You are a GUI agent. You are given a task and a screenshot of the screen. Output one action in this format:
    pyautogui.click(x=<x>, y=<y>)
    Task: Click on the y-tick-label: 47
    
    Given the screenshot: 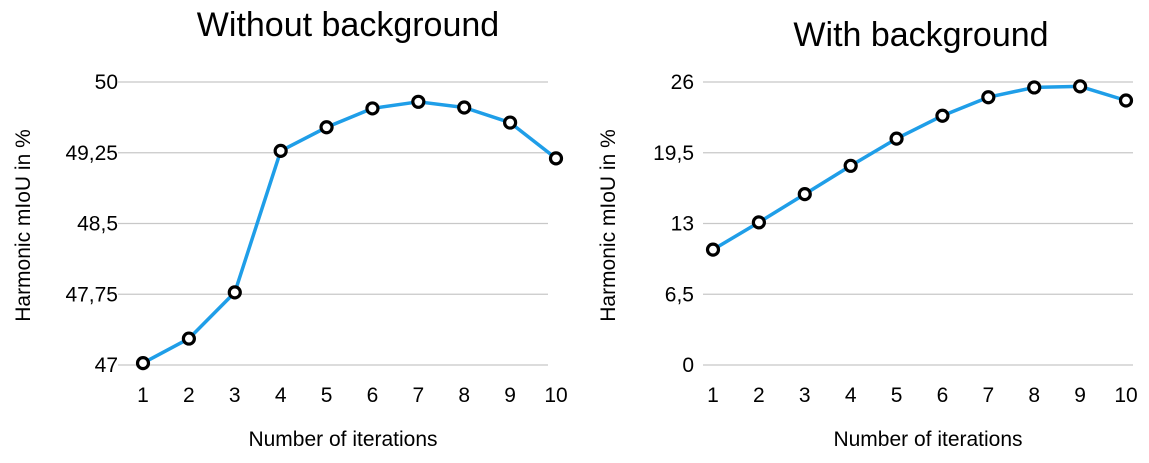 What is the action you would take?
    pyautogui.click(x=106, y=365)
    